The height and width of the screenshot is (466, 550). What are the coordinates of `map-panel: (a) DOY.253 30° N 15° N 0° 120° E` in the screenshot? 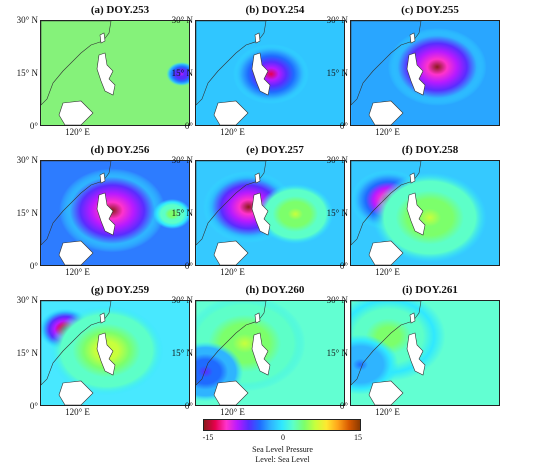 It's located at (108, 68).